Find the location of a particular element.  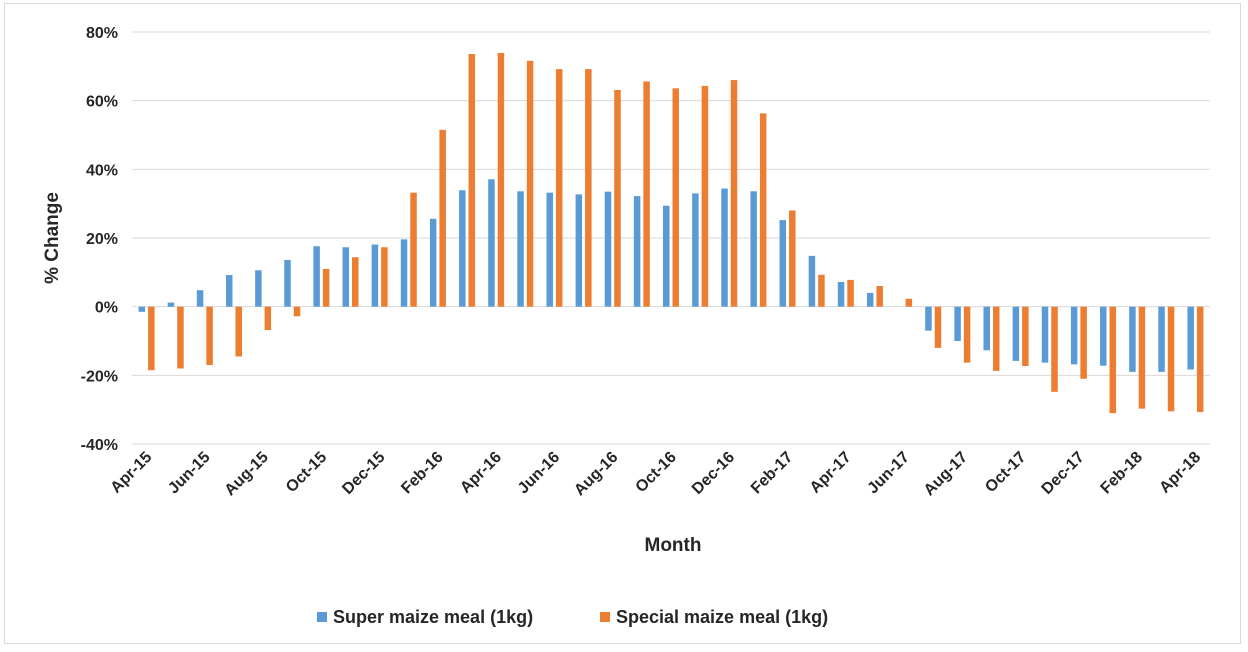

x-tick-label: Apr-17 is located at coordinates (831, 473).